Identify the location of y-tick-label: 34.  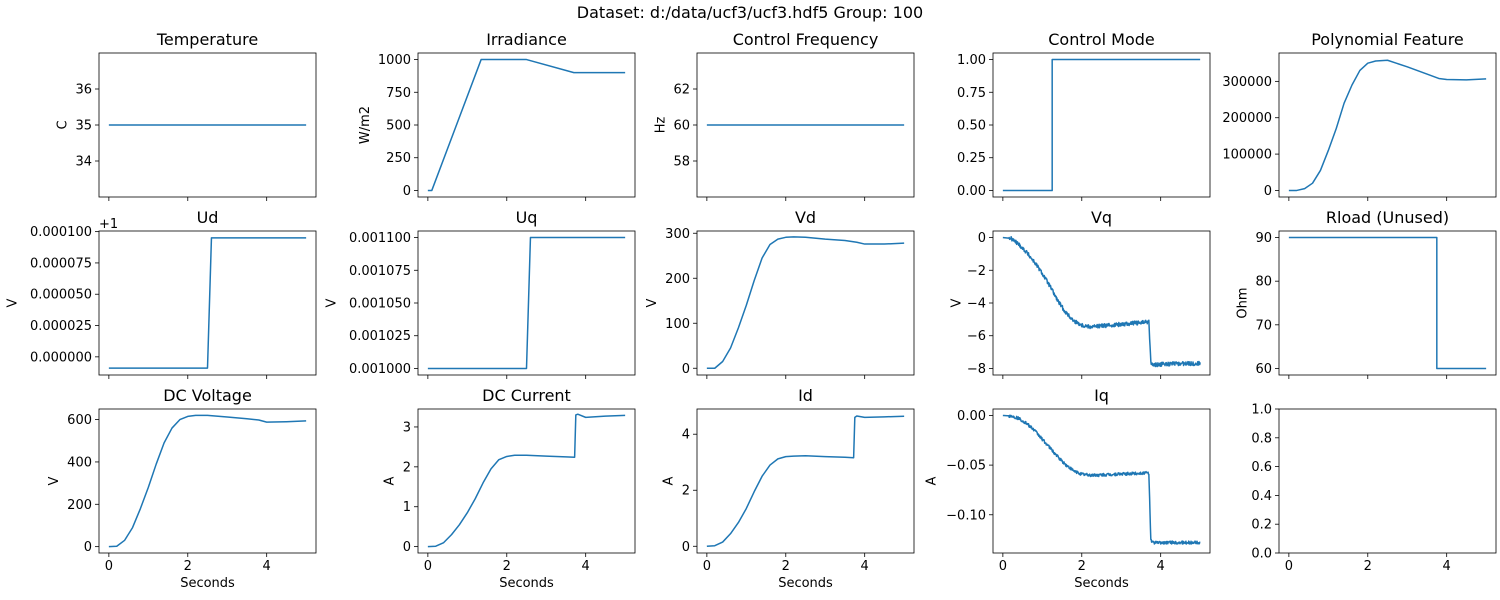
(83, 162).